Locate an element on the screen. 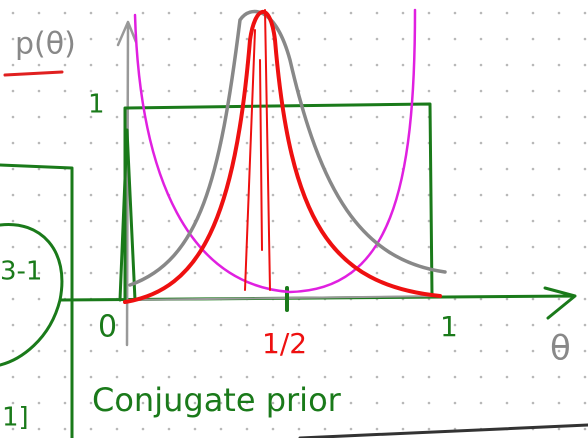 The width and height of the screenshot is (588, 438). x-axis-label: θ is located at coordinates (560, 349).